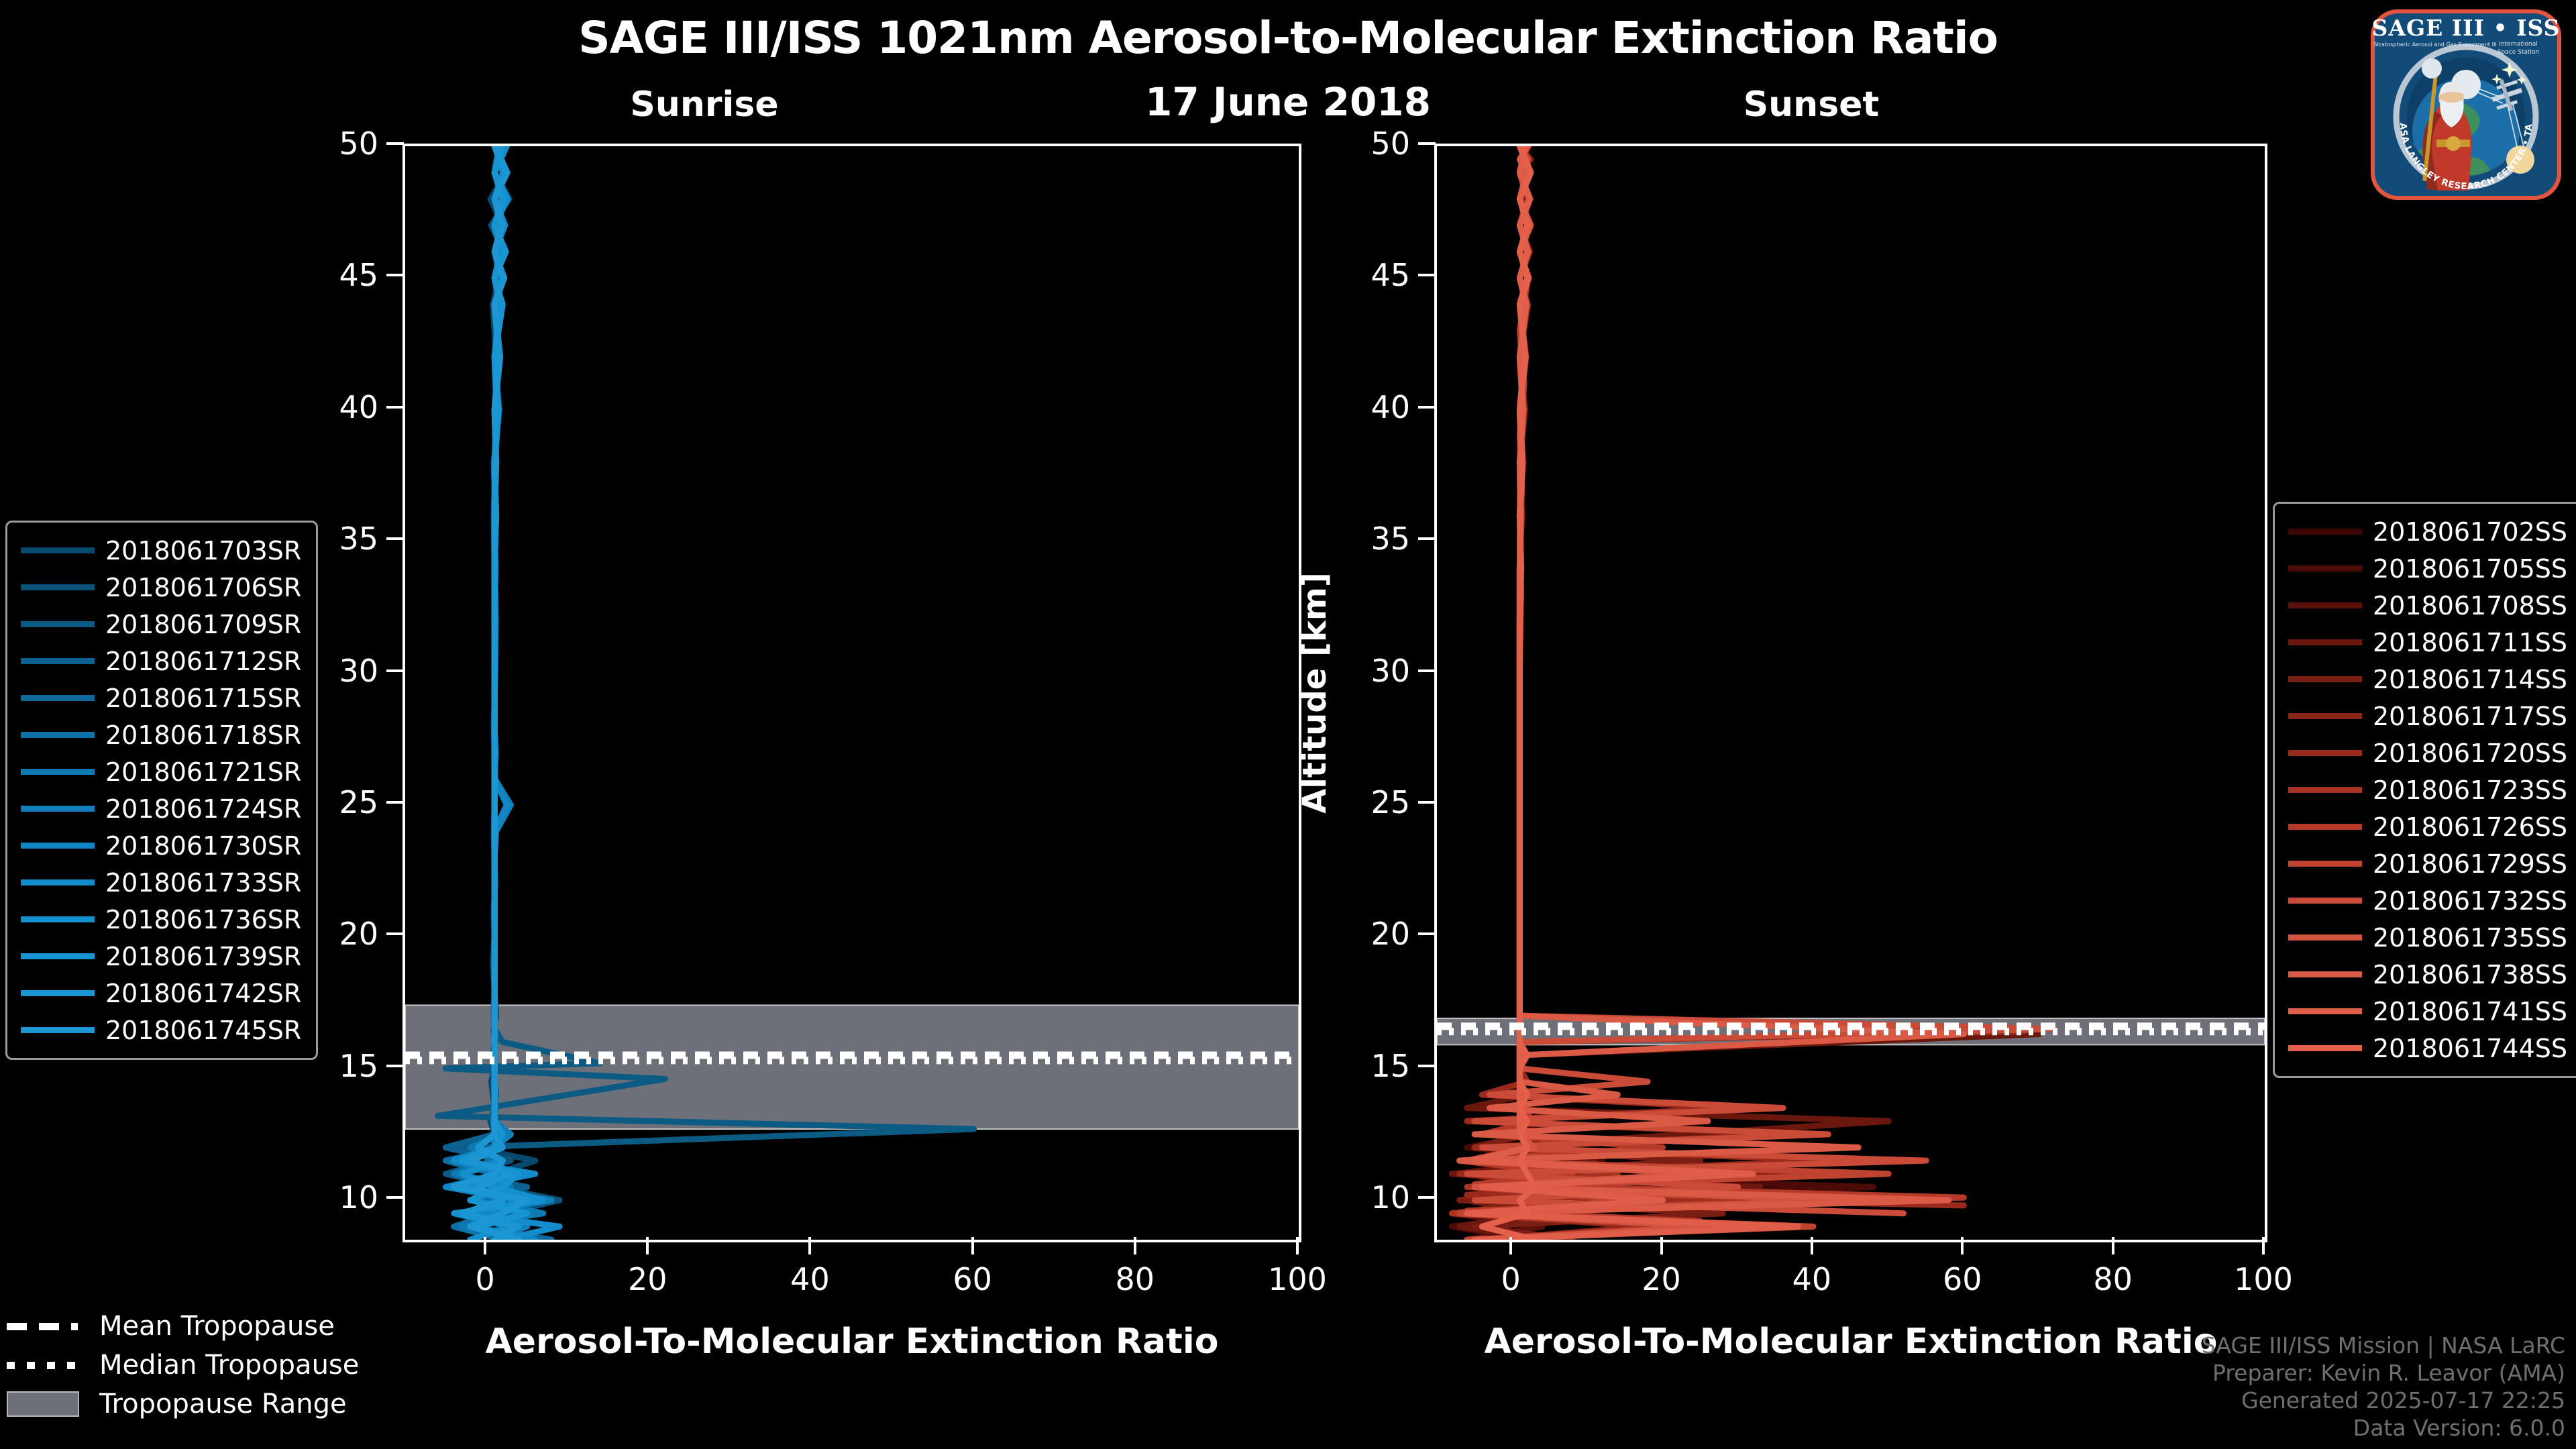 This screenshot has width=2576, height=1449. What do you see at coordinates (2520, 160) in the screenshot?
I see `logo-sun` at bounding box center [2520, 160].